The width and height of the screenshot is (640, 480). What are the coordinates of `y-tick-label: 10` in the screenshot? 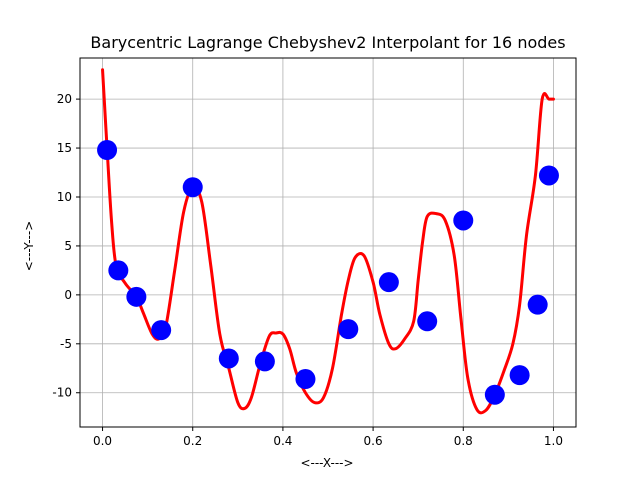 It's located at (64, 197).